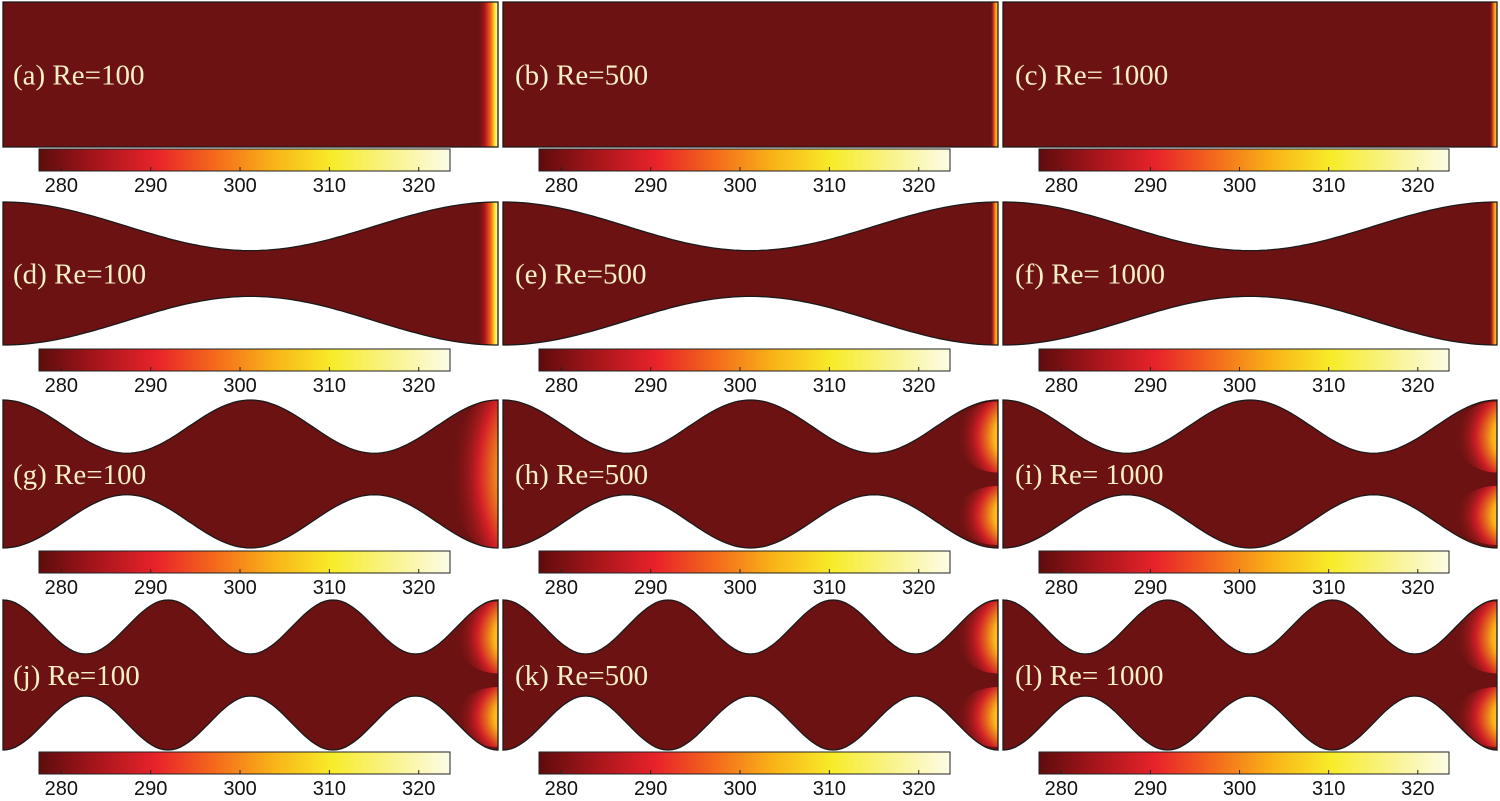 This screenshot has width=1500, height=801. What do you see at coordinates (79, 275) in the screenshot?
I see `panel-label: (d) Re=100` at bounding box center [79, 275].